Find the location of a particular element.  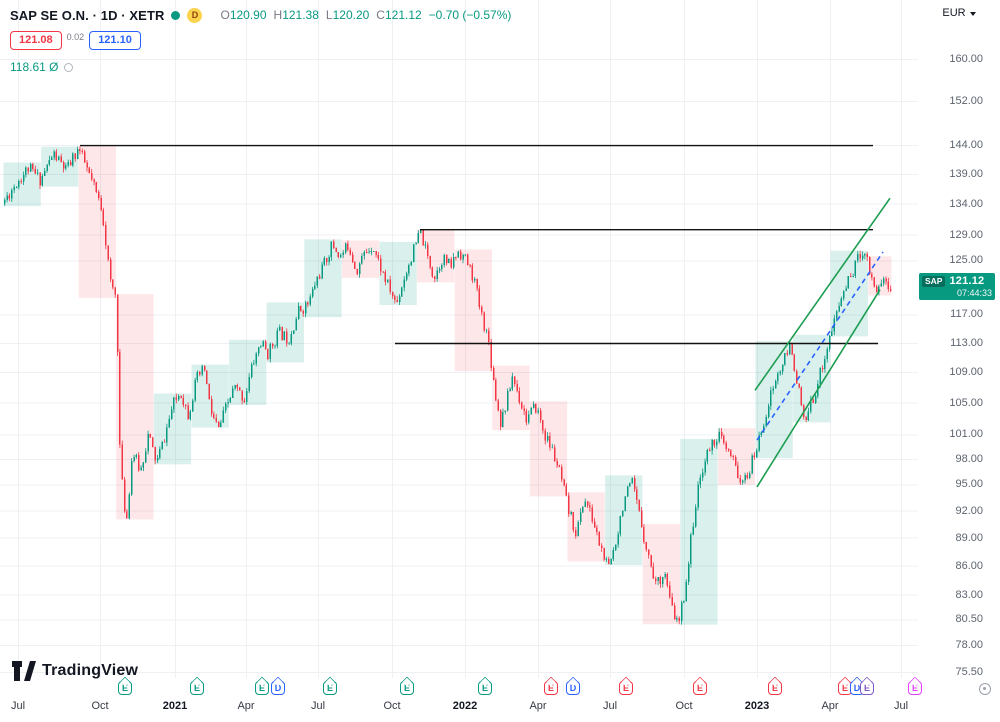

time-axis-year-label: 2023 is located at coordinates (757, 706).